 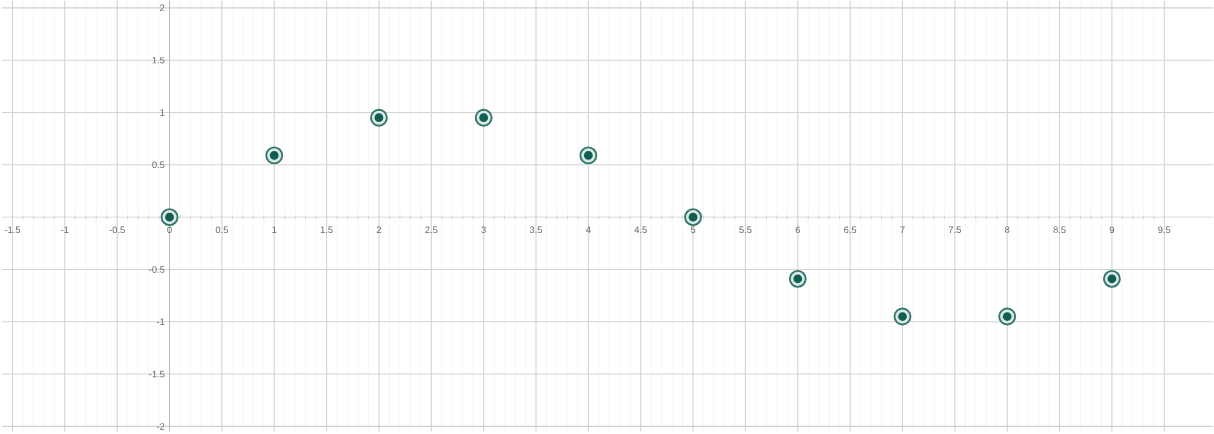 What do you see at coordinates (169, 230) in the screenshot?
I see `x-tick-label: 0` at bounding box center [169, 230].